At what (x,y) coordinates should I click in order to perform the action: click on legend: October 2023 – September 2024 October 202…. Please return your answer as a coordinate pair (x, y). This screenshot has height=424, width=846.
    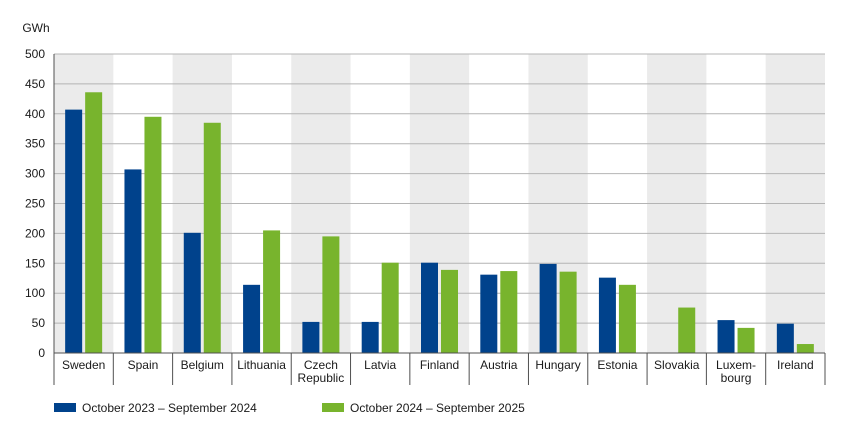
    Looking at the image, I should click on (289, 408).